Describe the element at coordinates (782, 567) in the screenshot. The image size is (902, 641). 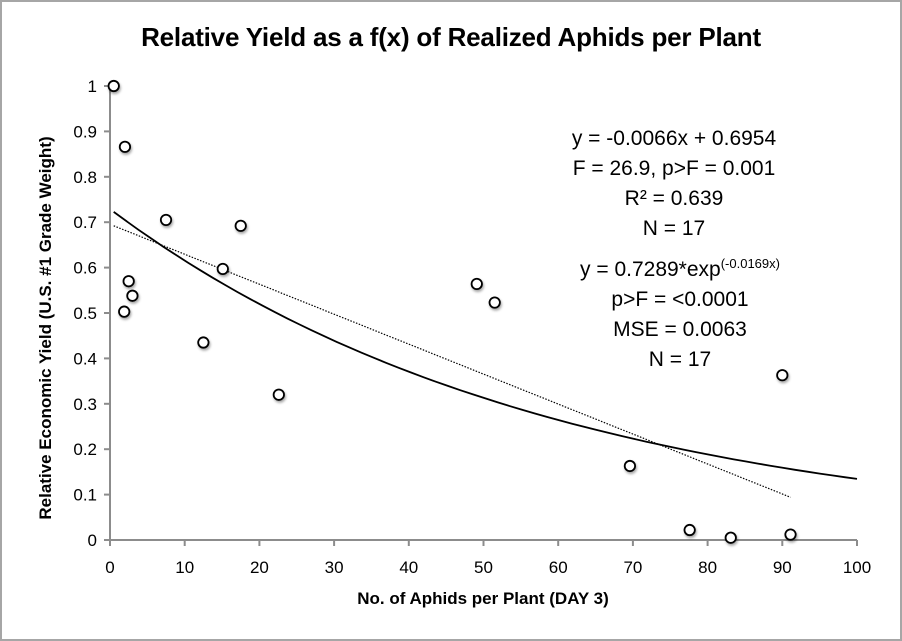
I see `x-tick-label: 90` at that location.